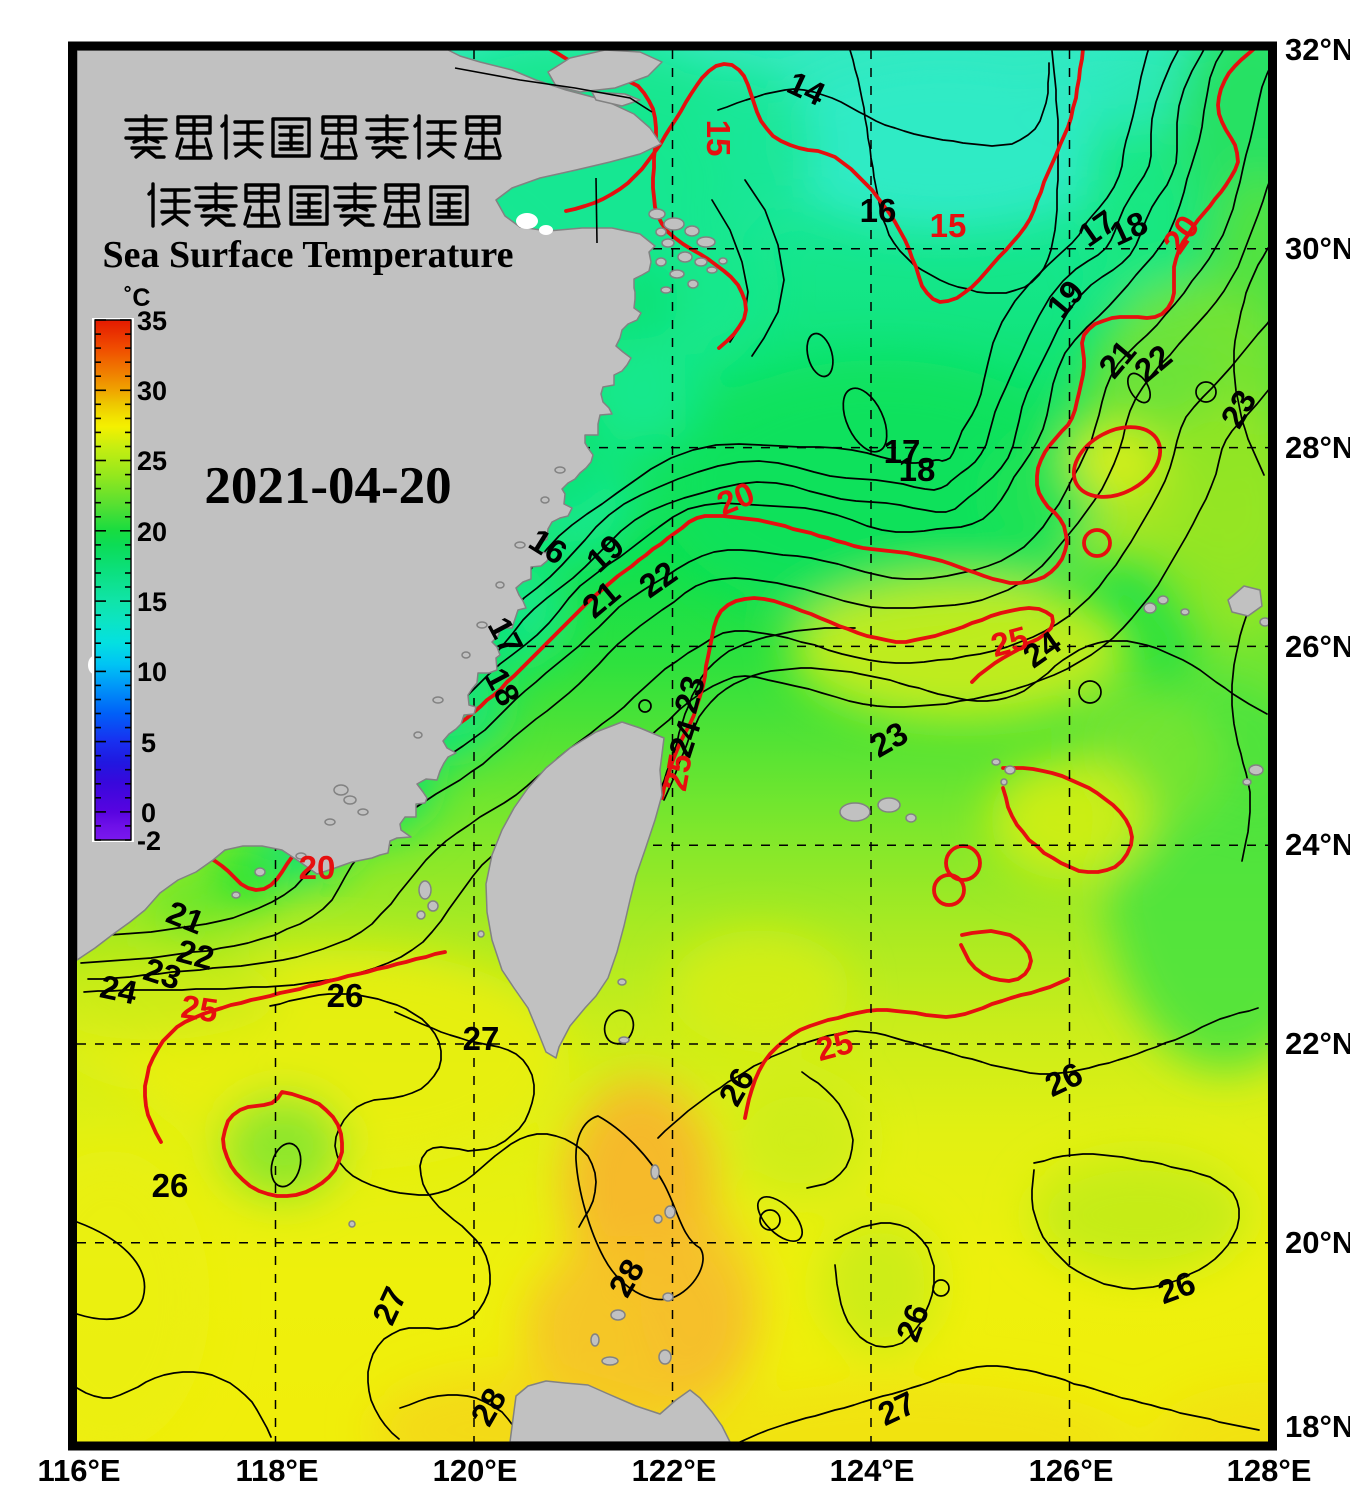 This screenshot has width=1350, height=1500. I want to click on svg-text: 5, so click(148, 743).